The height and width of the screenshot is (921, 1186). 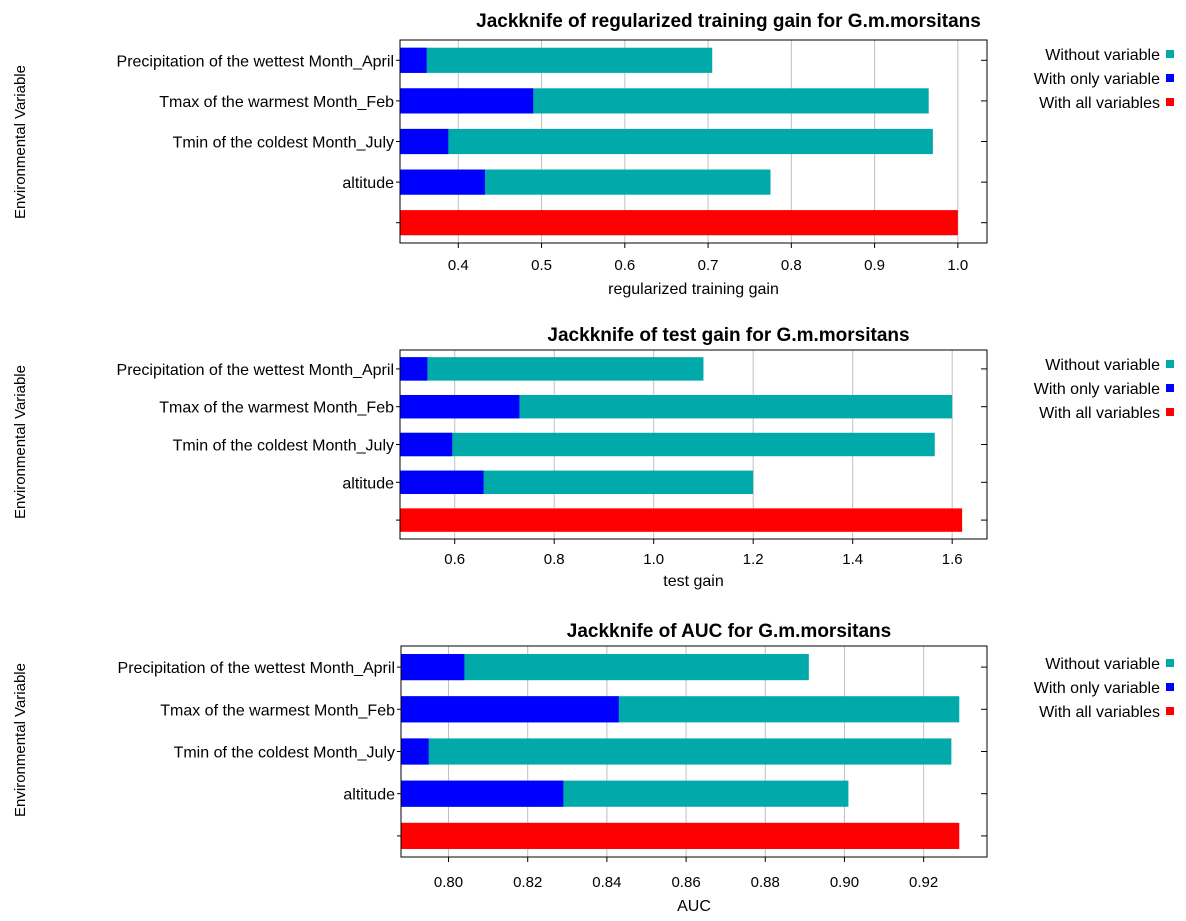 I want to click on x-axis-label: test gain, so click(x=693, y=581).